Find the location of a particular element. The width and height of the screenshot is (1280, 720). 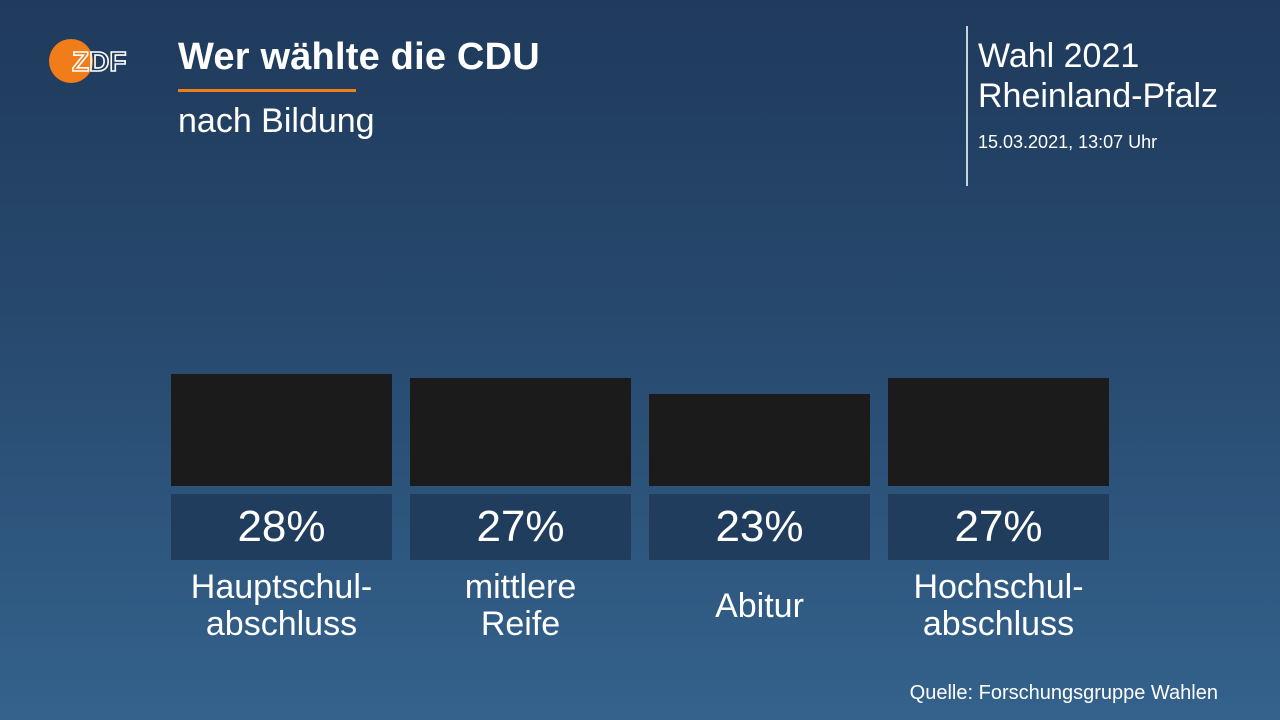

header-divider is located at coordinates (967, 106).